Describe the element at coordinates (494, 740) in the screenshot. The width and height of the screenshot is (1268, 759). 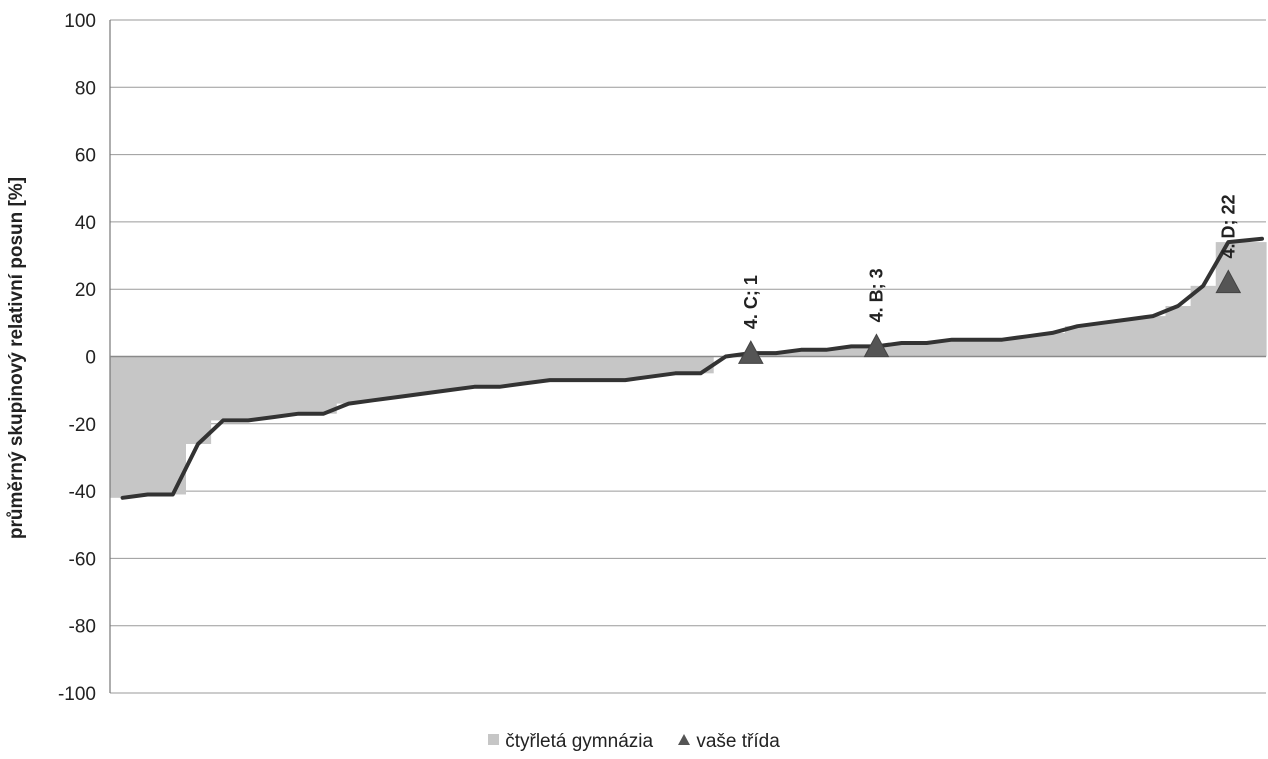
I see `legend-swatch-bar` at that location.